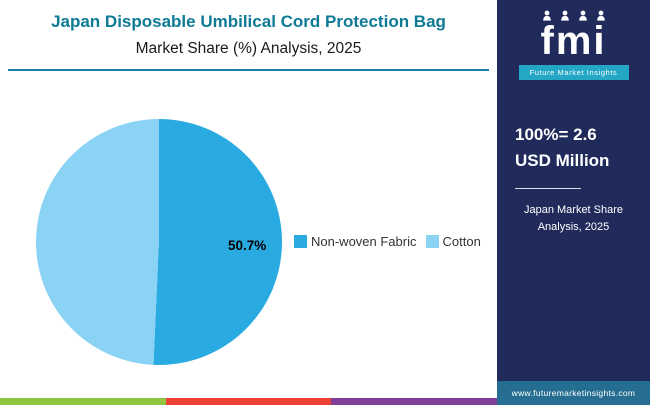  Describe the element at coordinates (582, 148) in the screenshot. I see `market-value: 100%= 2.6 USD Million` at that location.